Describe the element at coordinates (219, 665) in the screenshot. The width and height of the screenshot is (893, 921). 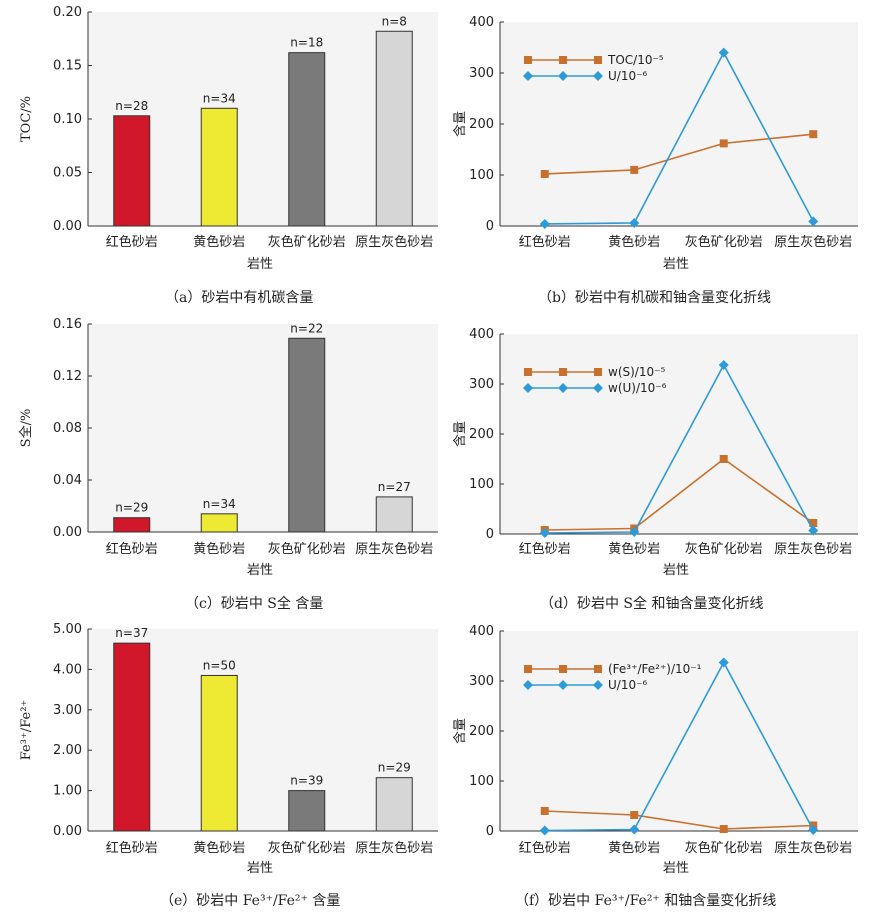
I see `bar-n-label: n=50` at that location.